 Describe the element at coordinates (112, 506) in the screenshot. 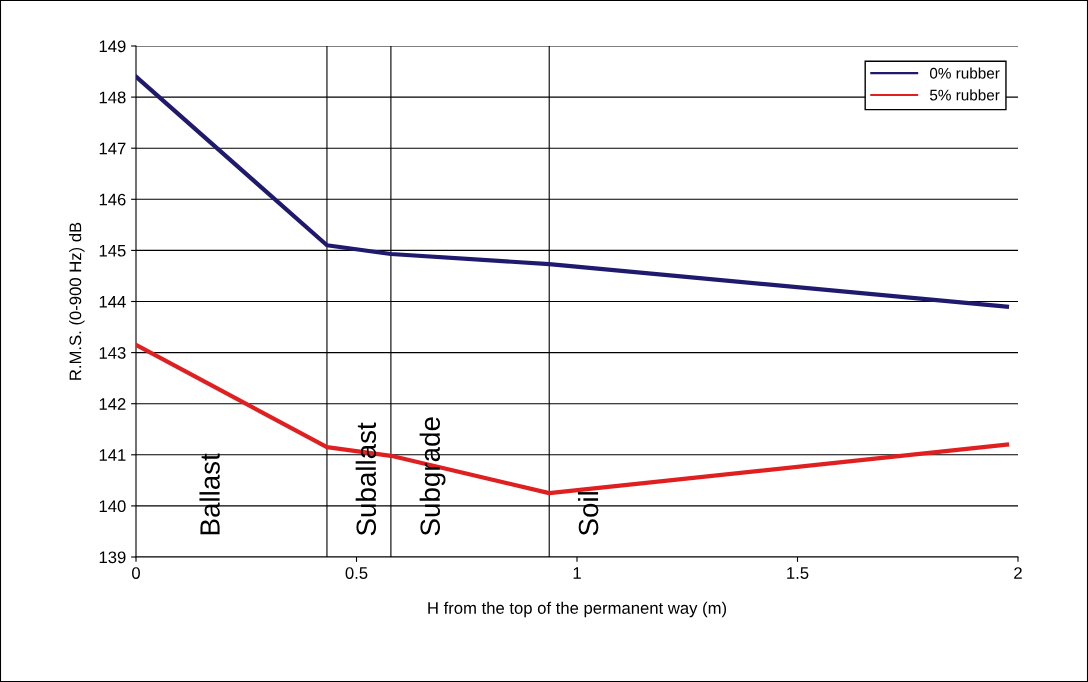

I see `y-tick-label: 140` at that location.